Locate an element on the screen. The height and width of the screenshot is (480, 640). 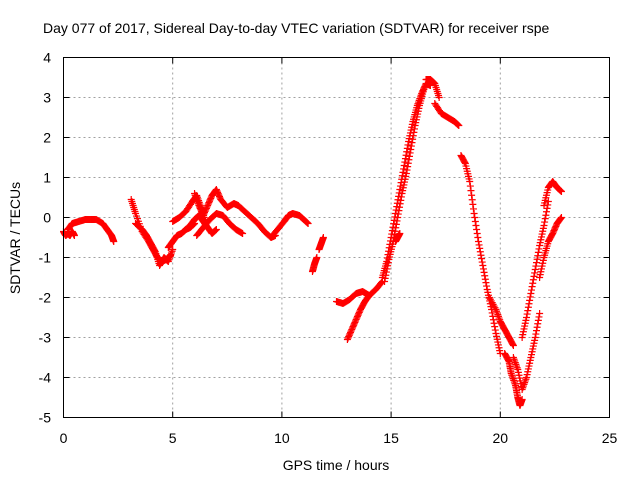
x-tick-label: 20 is located at coordinates (501, 438).